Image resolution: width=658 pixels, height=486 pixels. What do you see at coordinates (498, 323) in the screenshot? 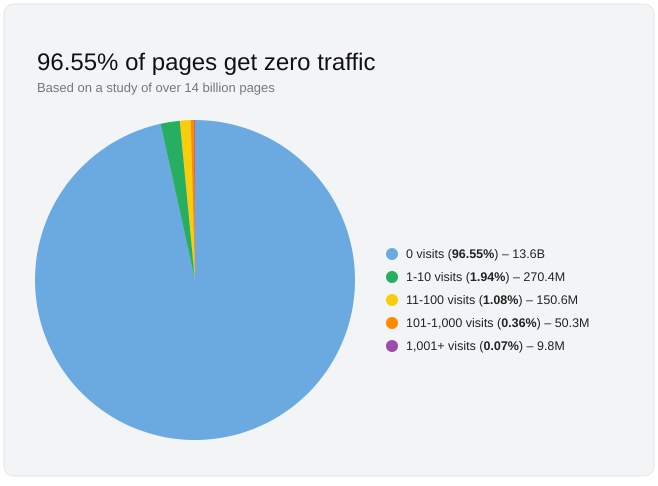
I see `legend-label: 101-1,000 visits (0.36%) – 50.3M` at bounding box center [498, 323].